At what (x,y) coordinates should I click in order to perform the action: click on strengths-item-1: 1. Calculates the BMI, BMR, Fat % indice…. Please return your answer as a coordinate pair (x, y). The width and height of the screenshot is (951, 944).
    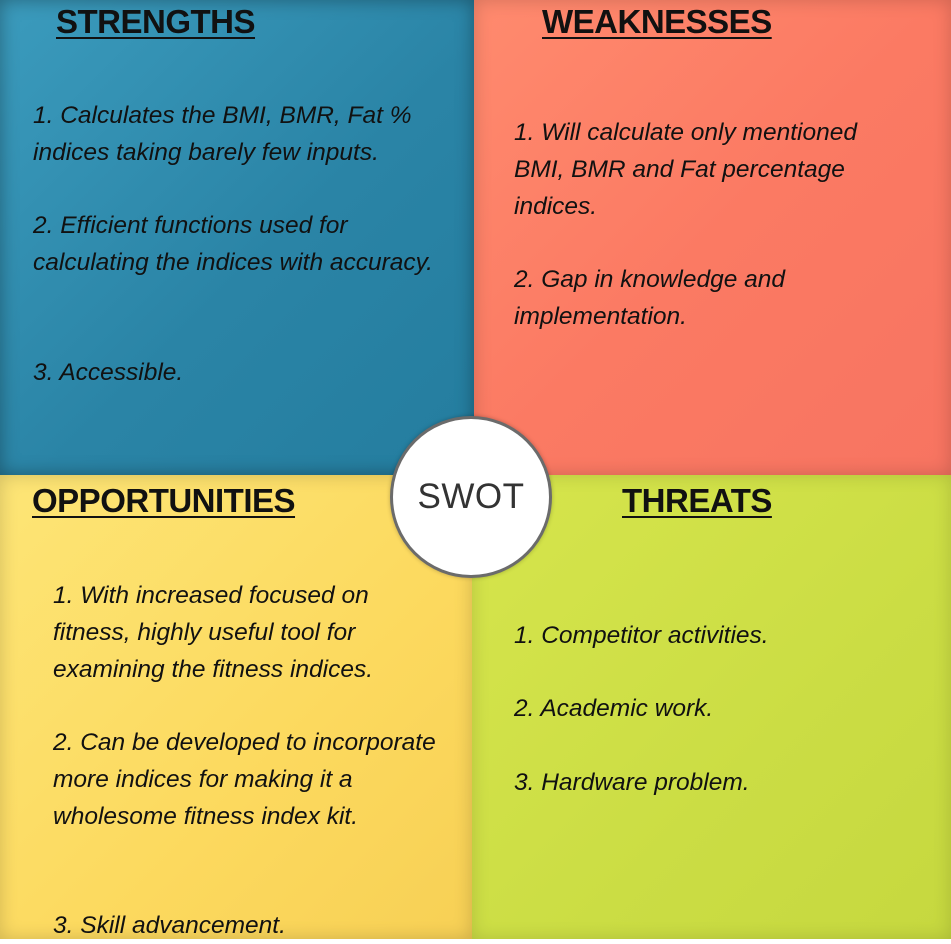
    Looking at the image, I should click on (222, 134).